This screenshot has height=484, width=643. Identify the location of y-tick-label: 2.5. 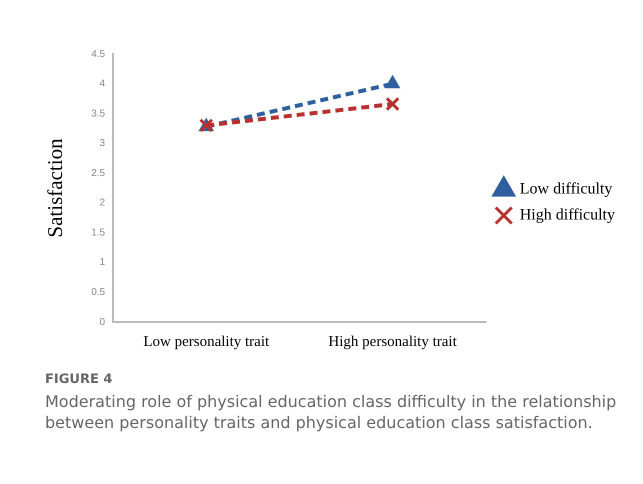
(98, 173).